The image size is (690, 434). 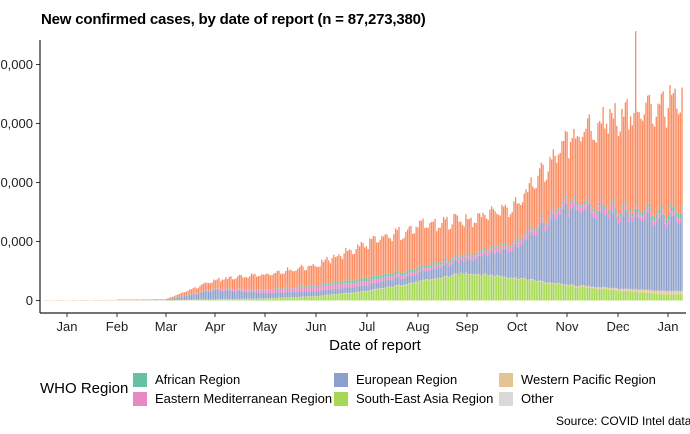 I want to click on x-tick-label: Nov, so click(x=567, y=326).